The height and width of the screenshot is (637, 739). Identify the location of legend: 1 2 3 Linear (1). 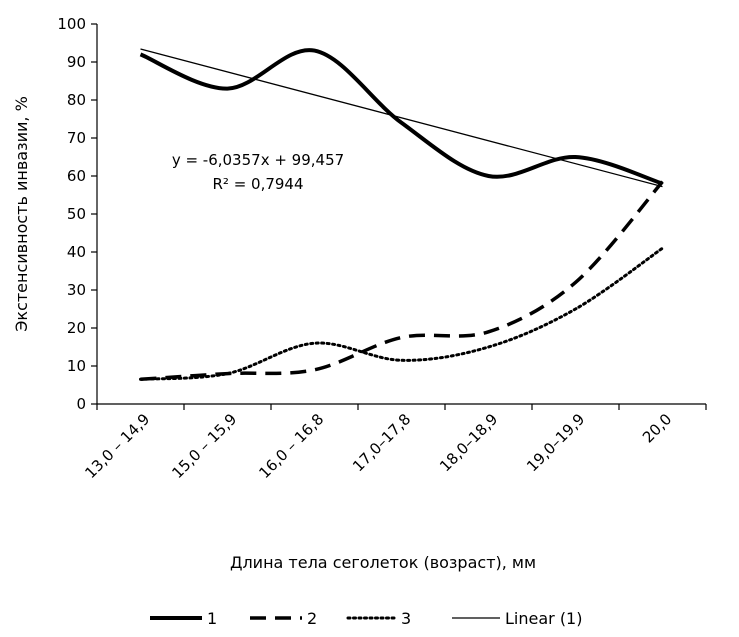
(366, 618).